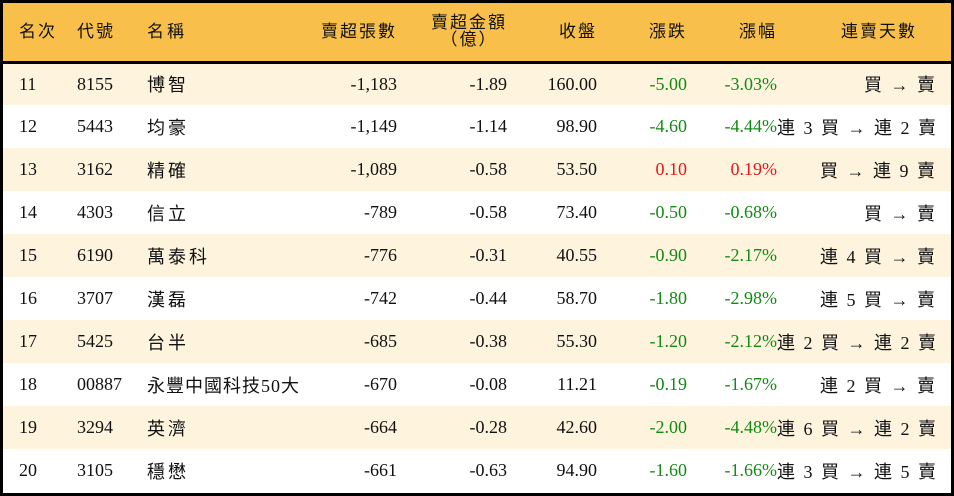 The height and width of the screenshot is (496, 954). I want to click on sell-volume-cell: -776, so click(380, 255).